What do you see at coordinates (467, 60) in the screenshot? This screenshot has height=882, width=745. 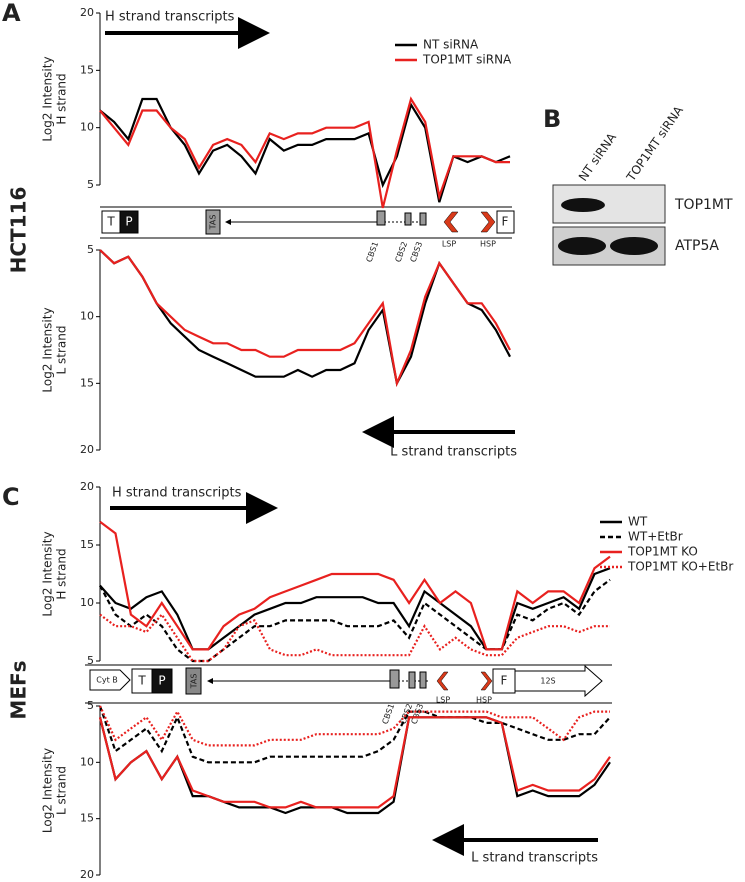 I see `legend-label: TOP1MT siRNA` at bounding box center [467, 60].